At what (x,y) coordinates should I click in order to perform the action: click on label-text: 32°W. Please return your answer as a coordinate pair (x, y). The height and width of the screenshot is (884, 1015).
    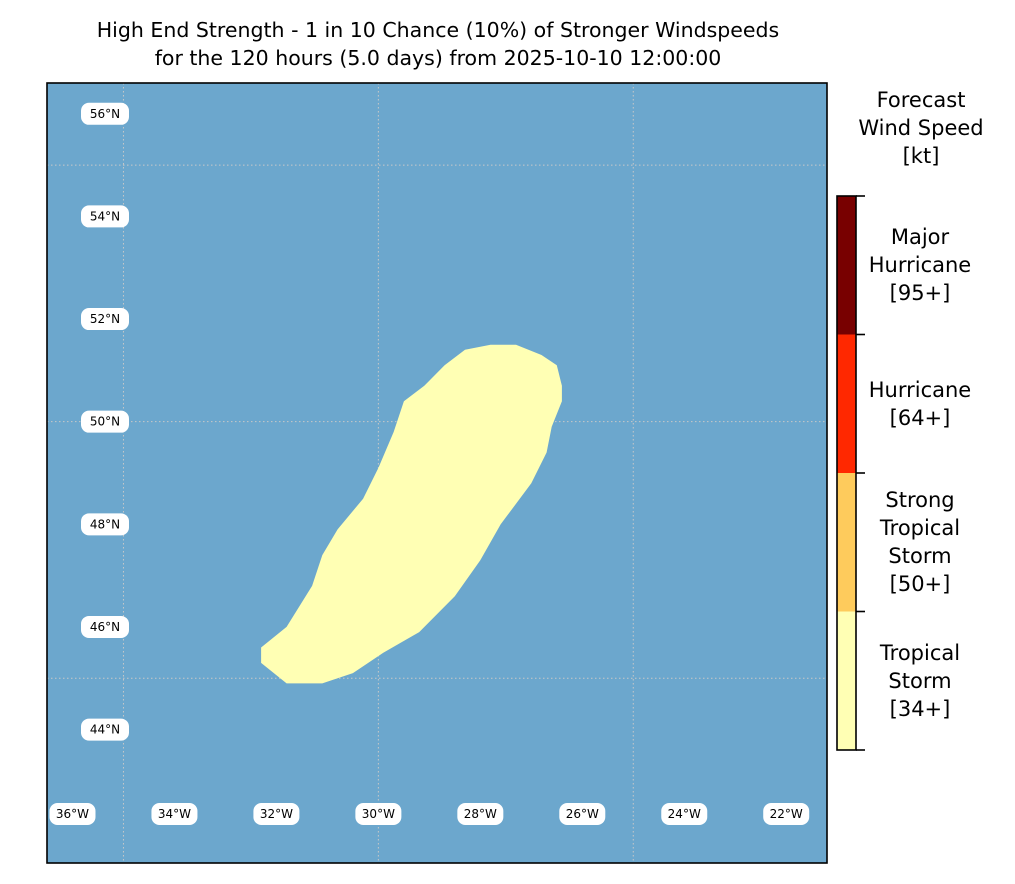
    Looking at the image, I should click on (276, 814).